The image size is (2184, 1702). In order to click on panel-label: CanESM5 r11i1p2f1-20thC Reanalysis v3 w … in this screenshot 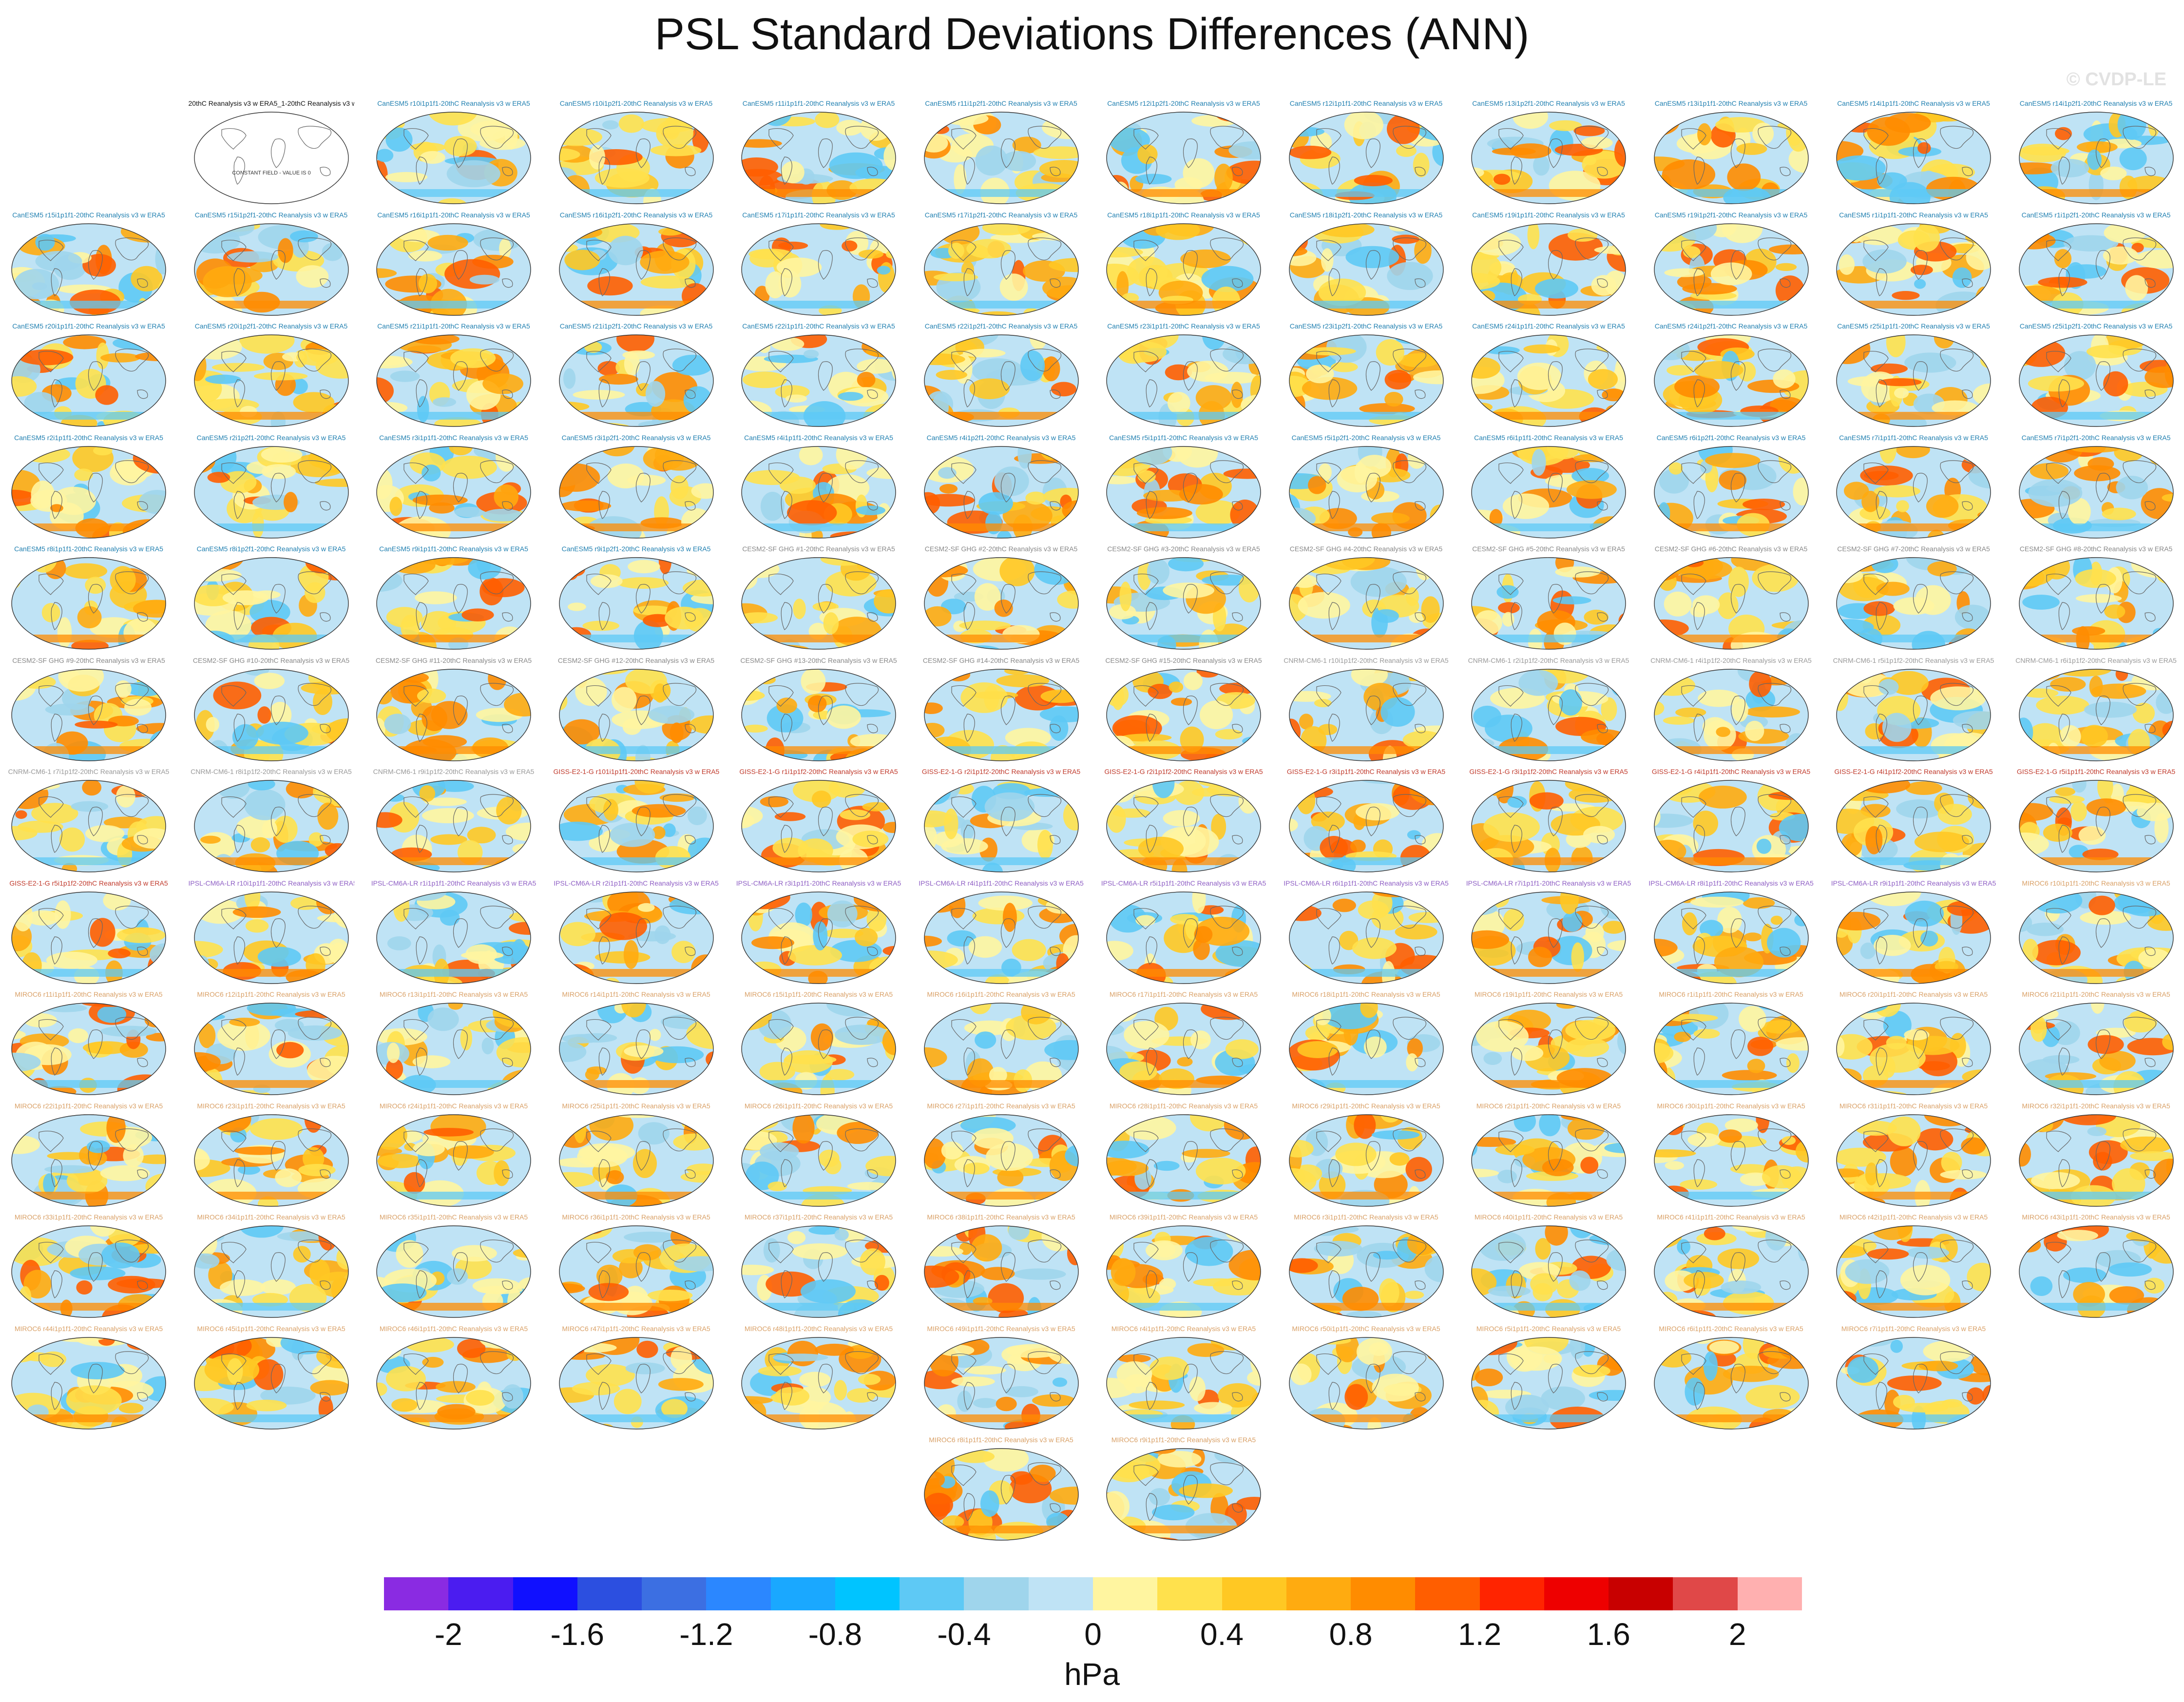, I will do `click(1001, 103)`.